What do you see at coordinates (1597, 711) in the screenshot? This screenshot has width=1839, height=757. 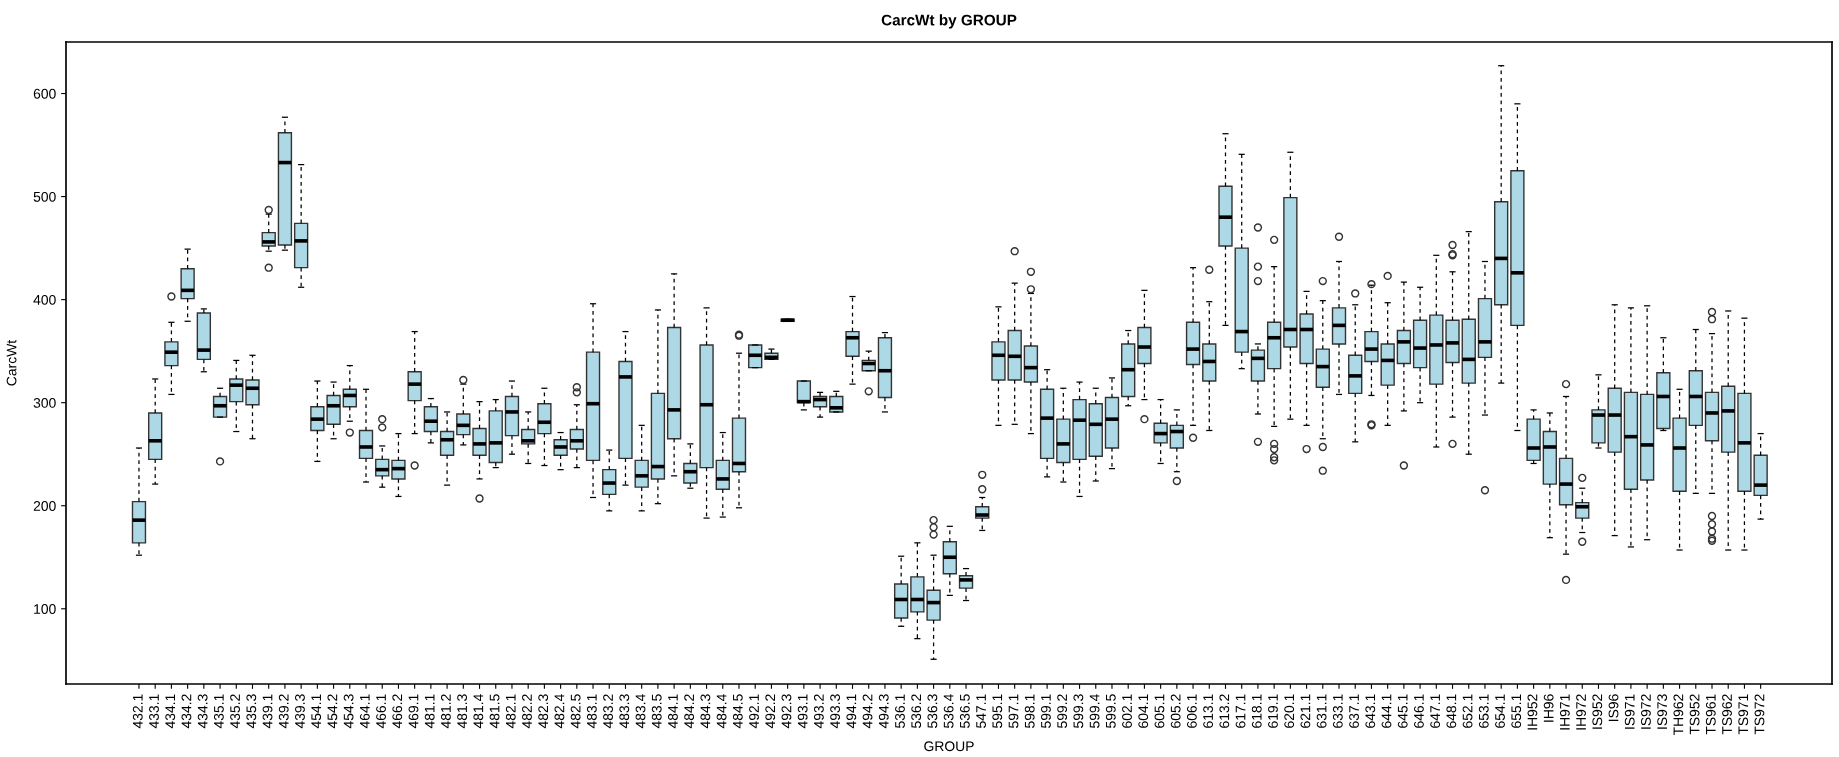 I see `x-tick-label: IS952` at bounding box center [1597, 711].